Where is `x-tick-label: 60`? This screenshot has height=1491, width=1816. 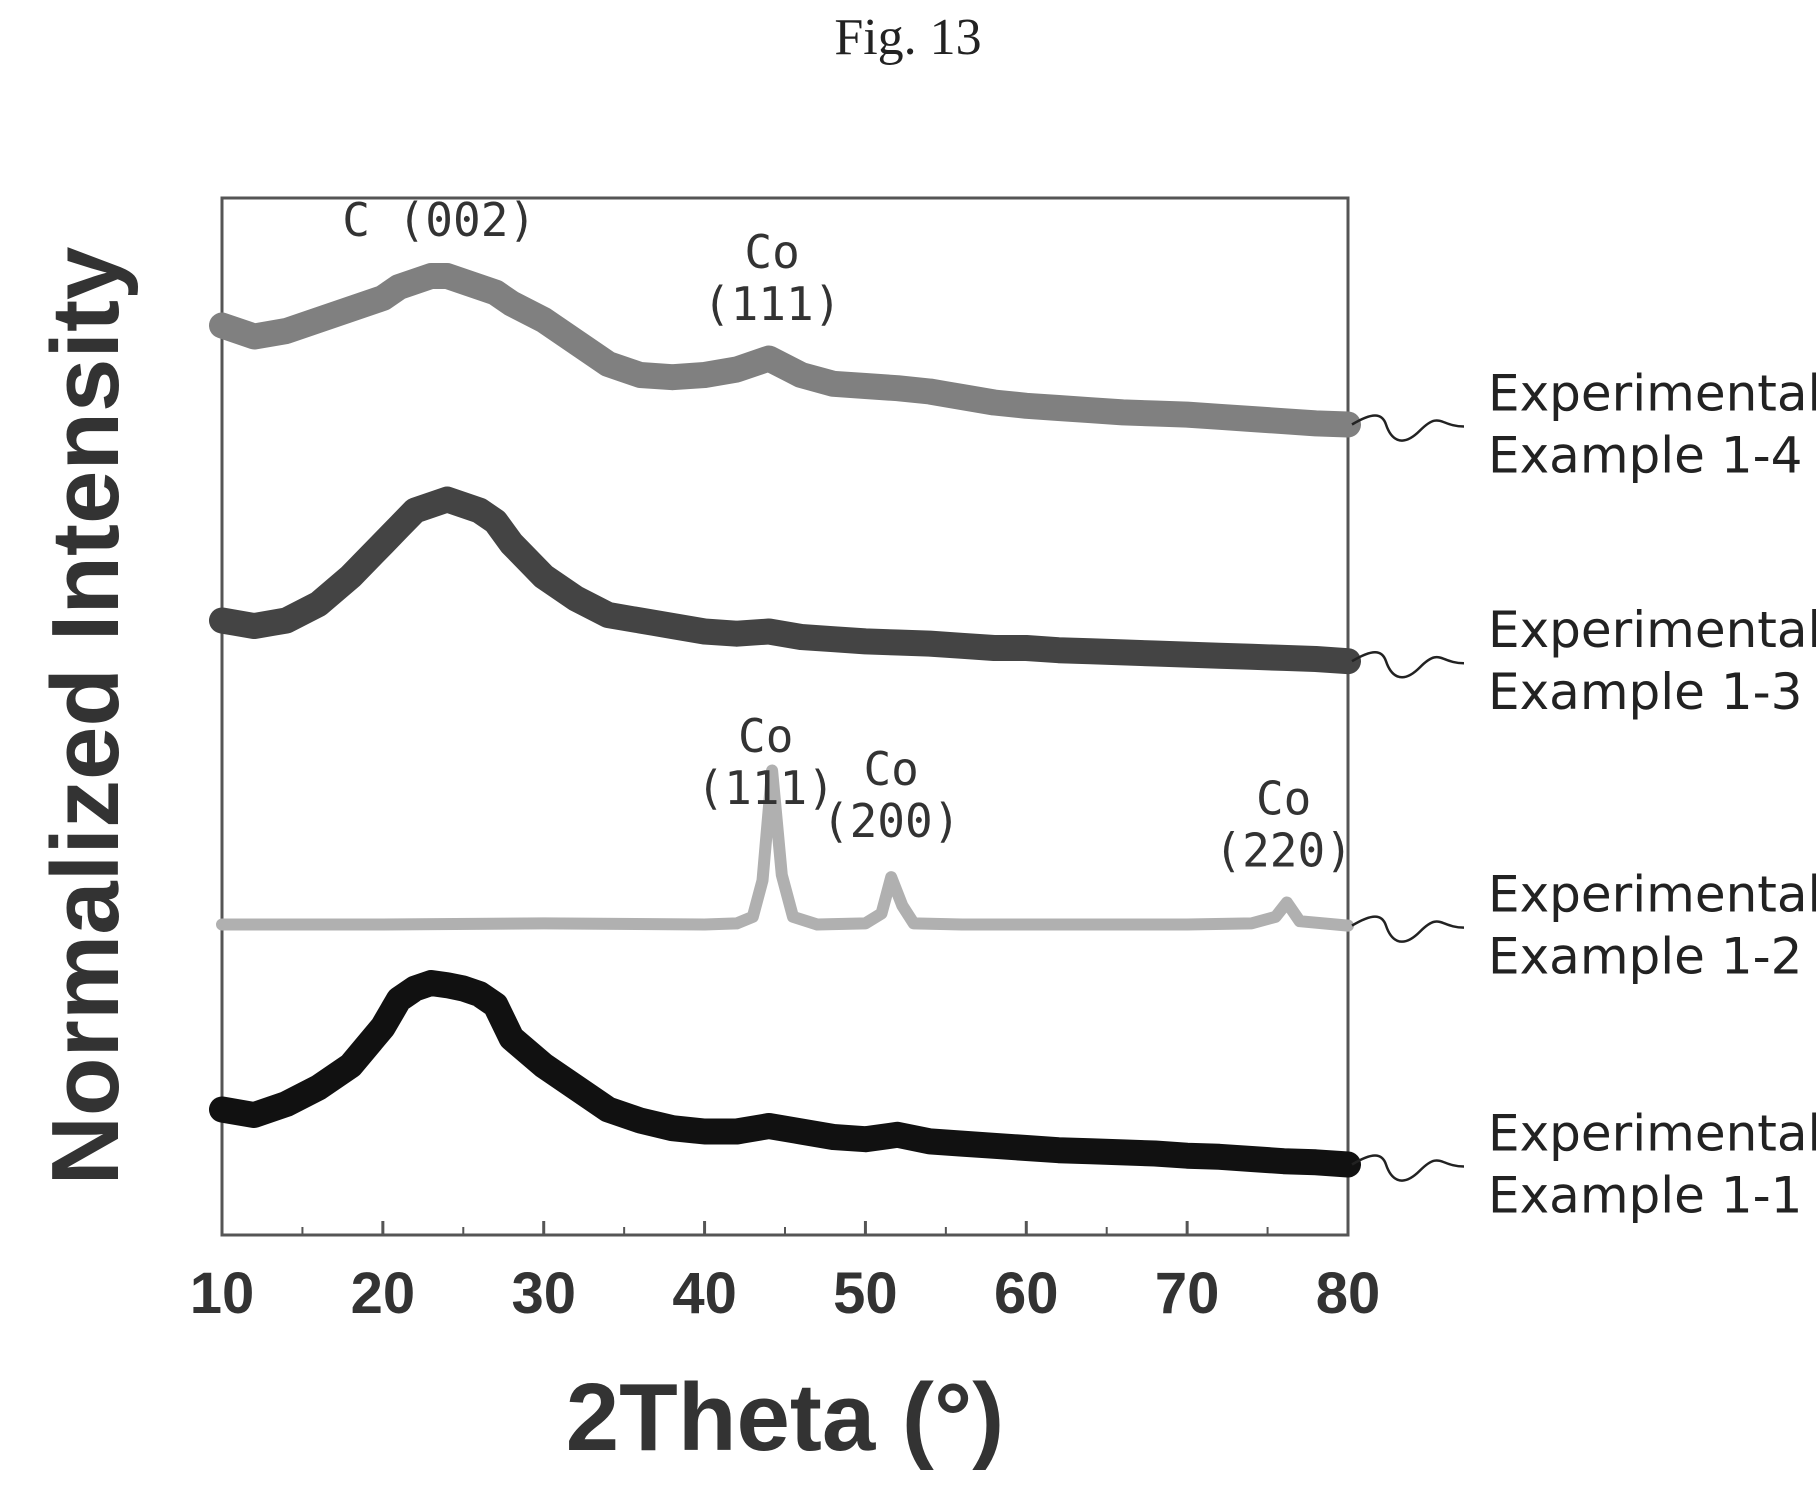 x-tick-label: 60 is located at coordinates (1026, 1293).